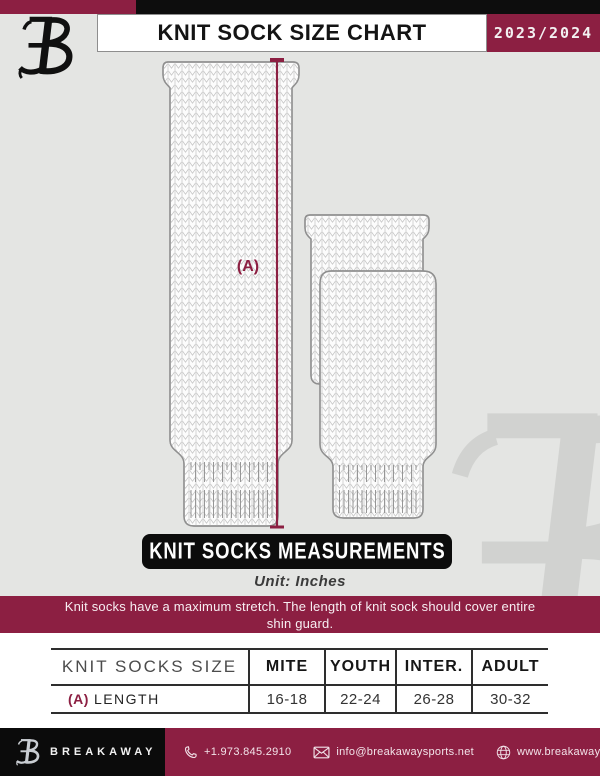 The image size is (600, 776). Describe the element at coordinates (509, 668) in the screenshot. I see `table-header-adult: ADULT` at that location.